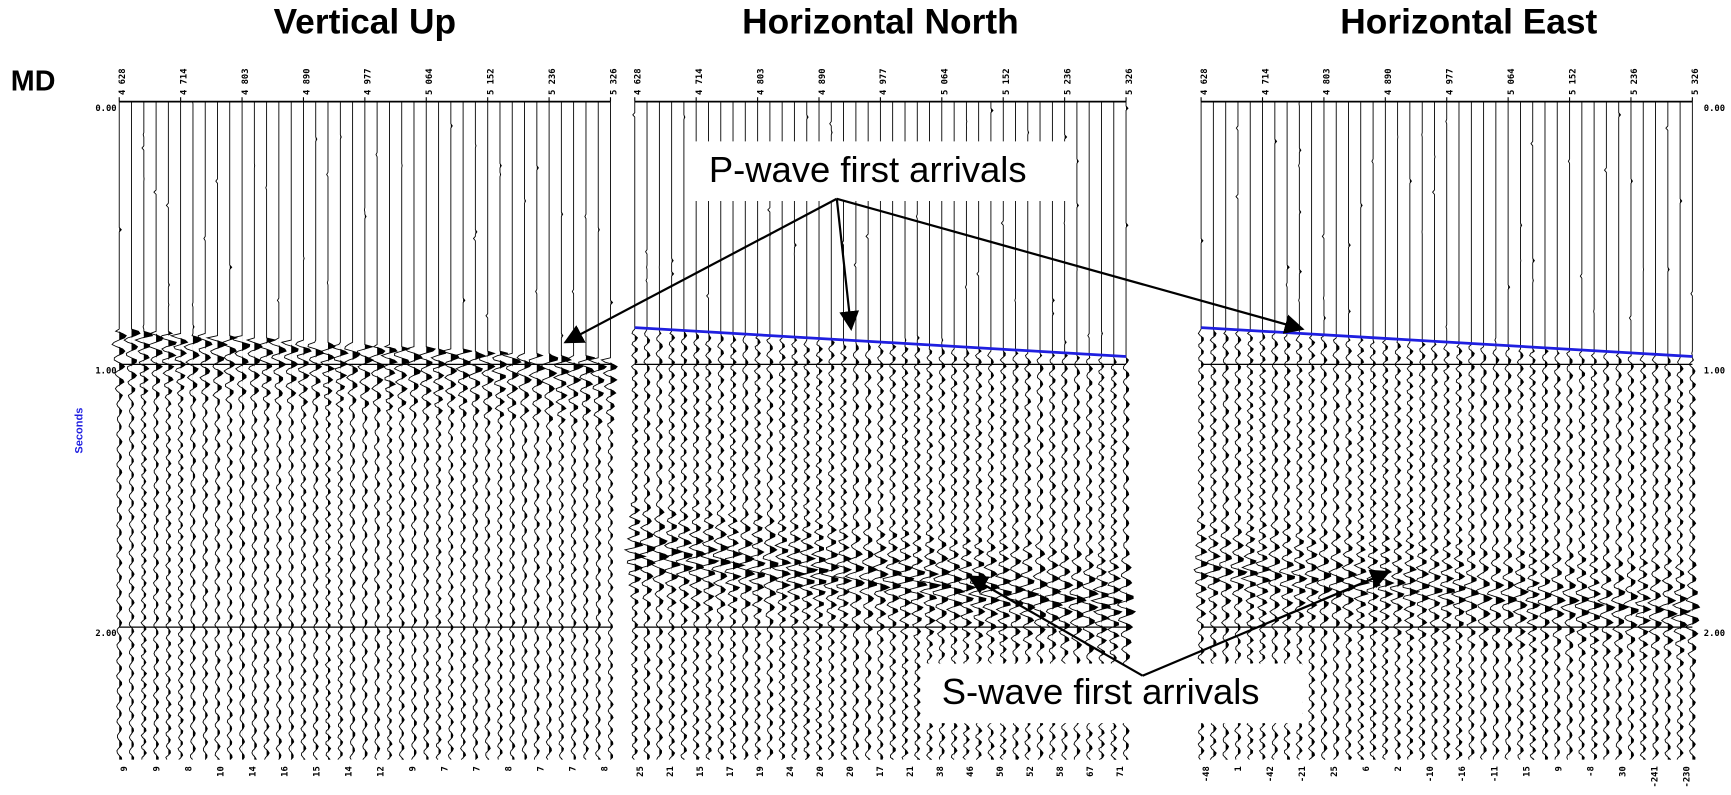  Describe the element at coordinates (731, 771) in the screenshot. I see `trace-label: 17` at that location.